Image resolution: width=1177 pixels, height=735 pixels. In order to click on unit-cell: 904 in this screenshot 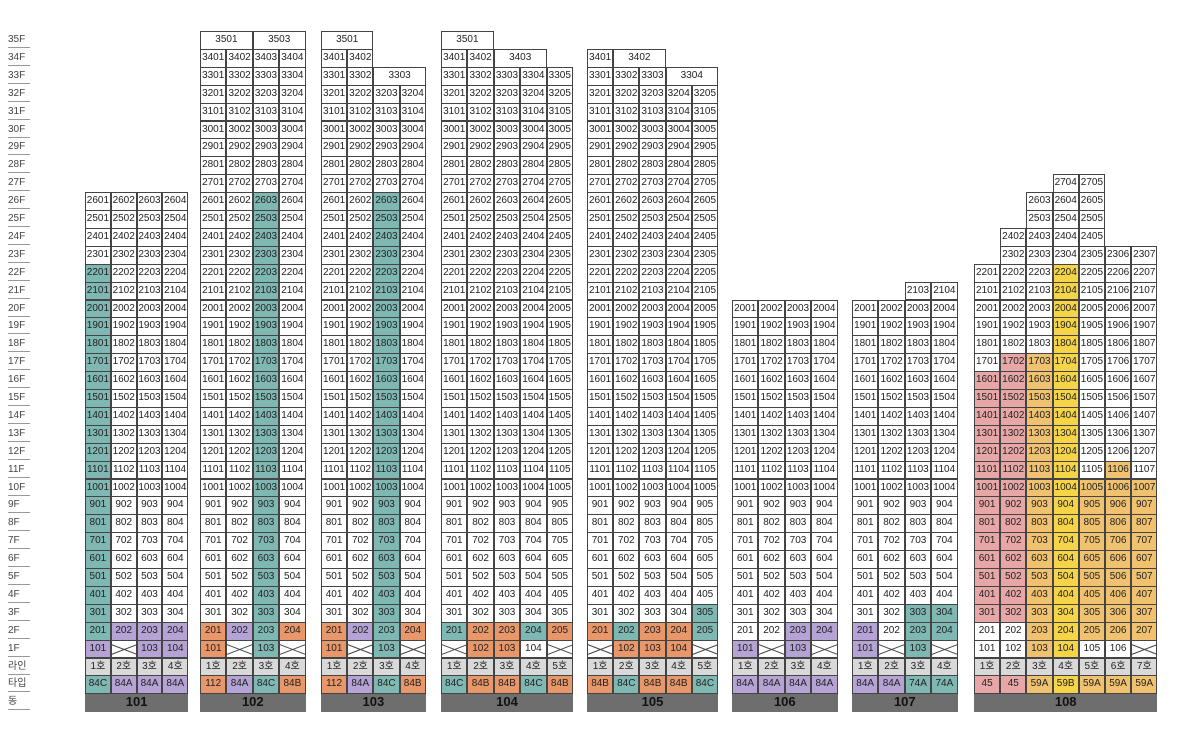, I will do `click(412, 506)`.